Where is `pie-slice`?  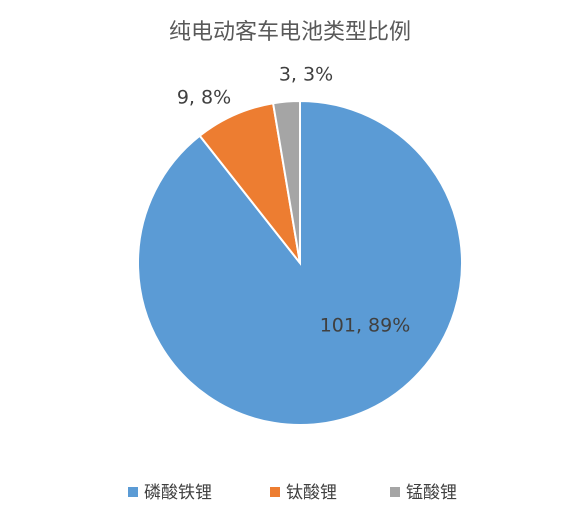
pie-slice is located at coordinates (286, 181).